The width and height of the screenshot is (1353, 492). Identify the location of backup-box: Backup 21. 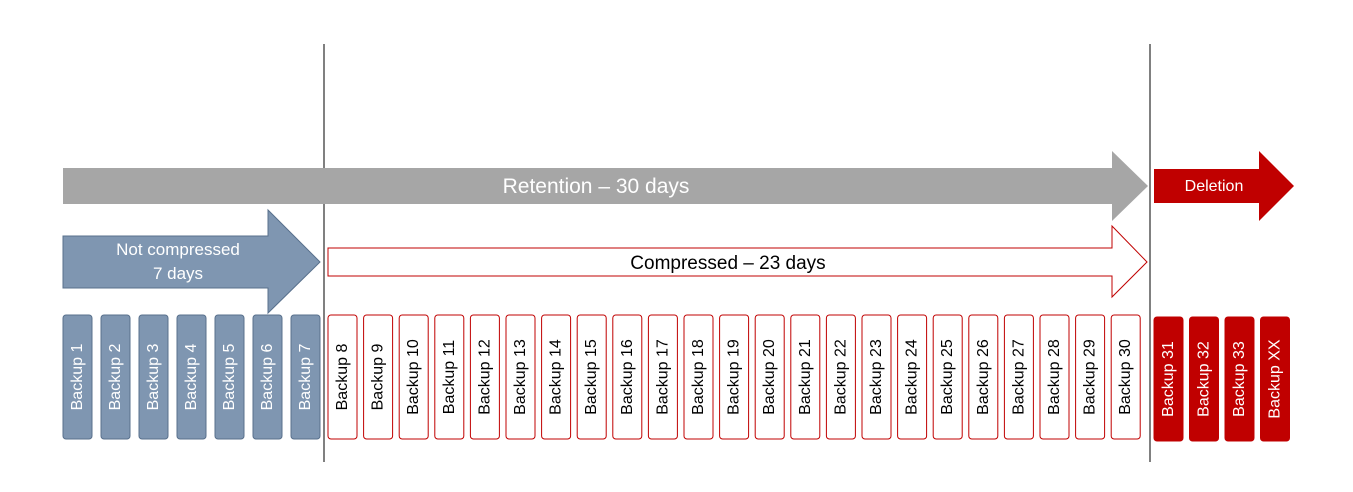
(805, 377).